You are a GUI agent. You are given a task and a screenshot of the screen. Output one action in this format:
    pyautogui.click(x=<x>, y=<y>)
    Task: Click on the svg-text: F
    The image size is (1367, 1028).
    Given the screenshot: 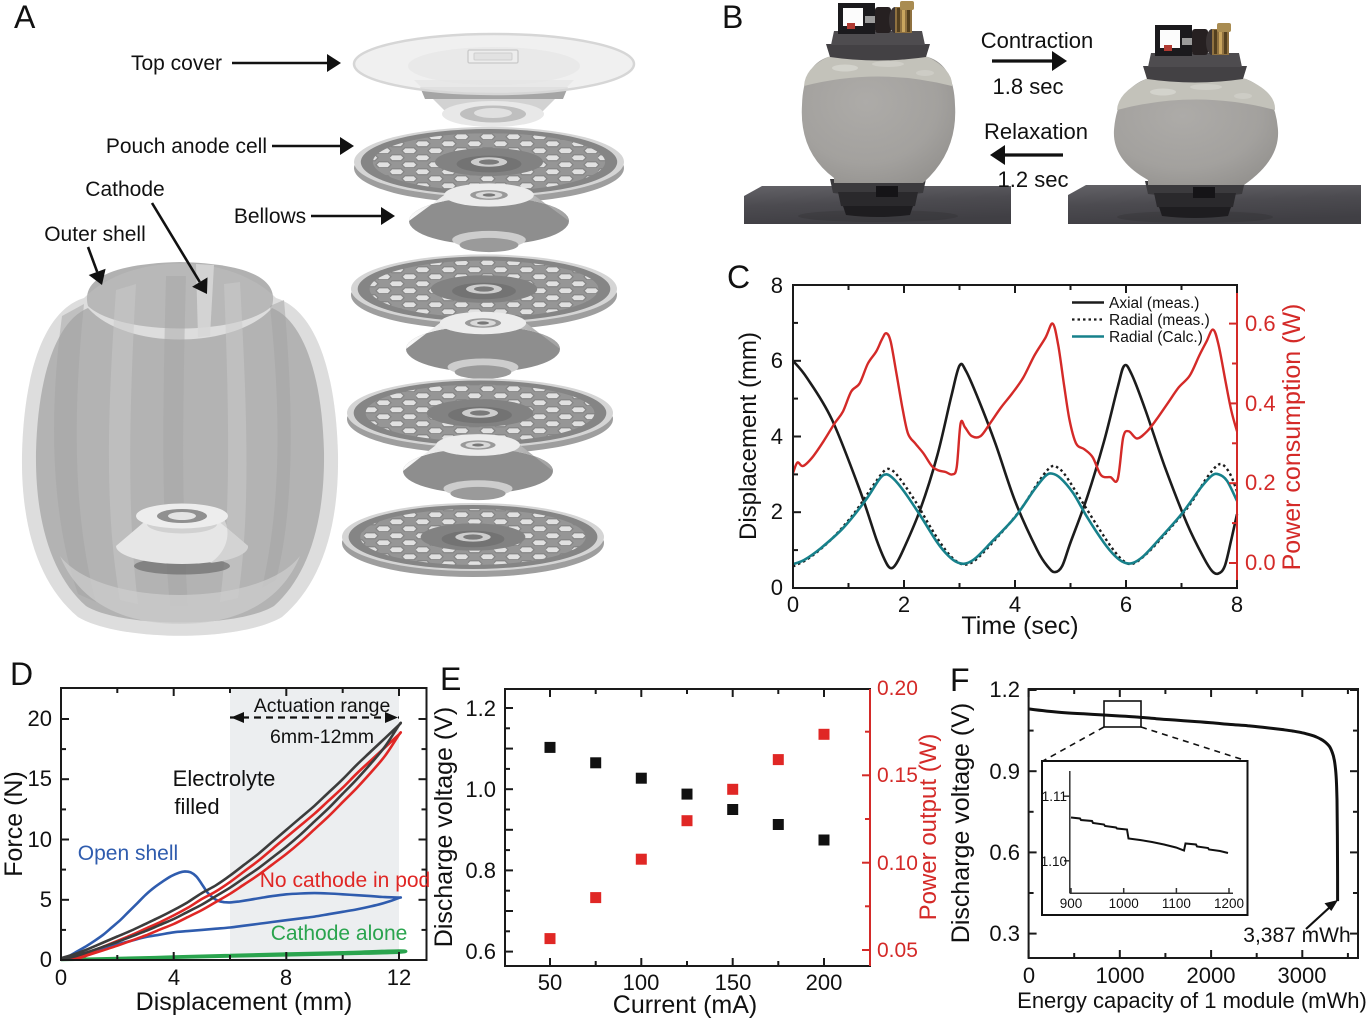 What is the action you would take?
    pyautogui.click(x=960, y=680)
    